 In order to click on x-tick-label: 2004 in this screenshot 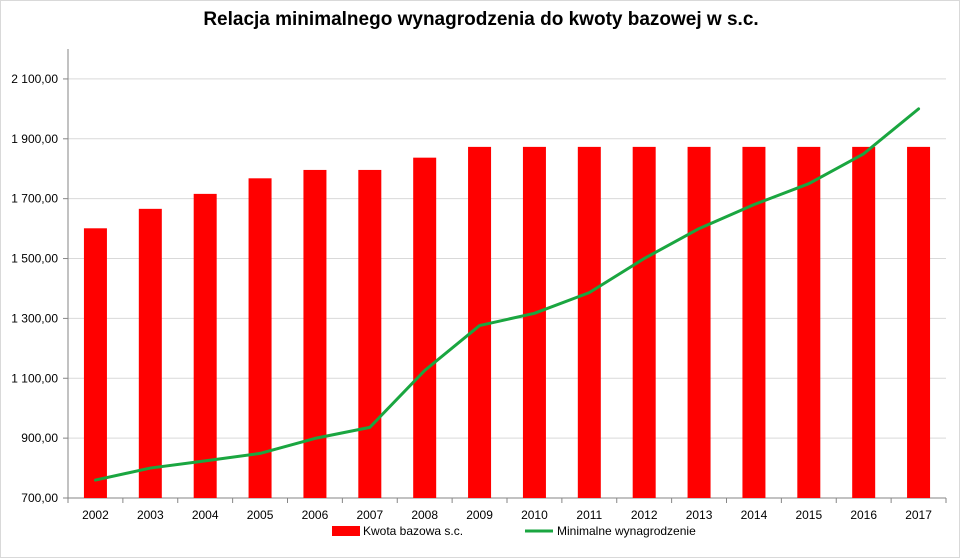, I will do `click(205, 515)`.